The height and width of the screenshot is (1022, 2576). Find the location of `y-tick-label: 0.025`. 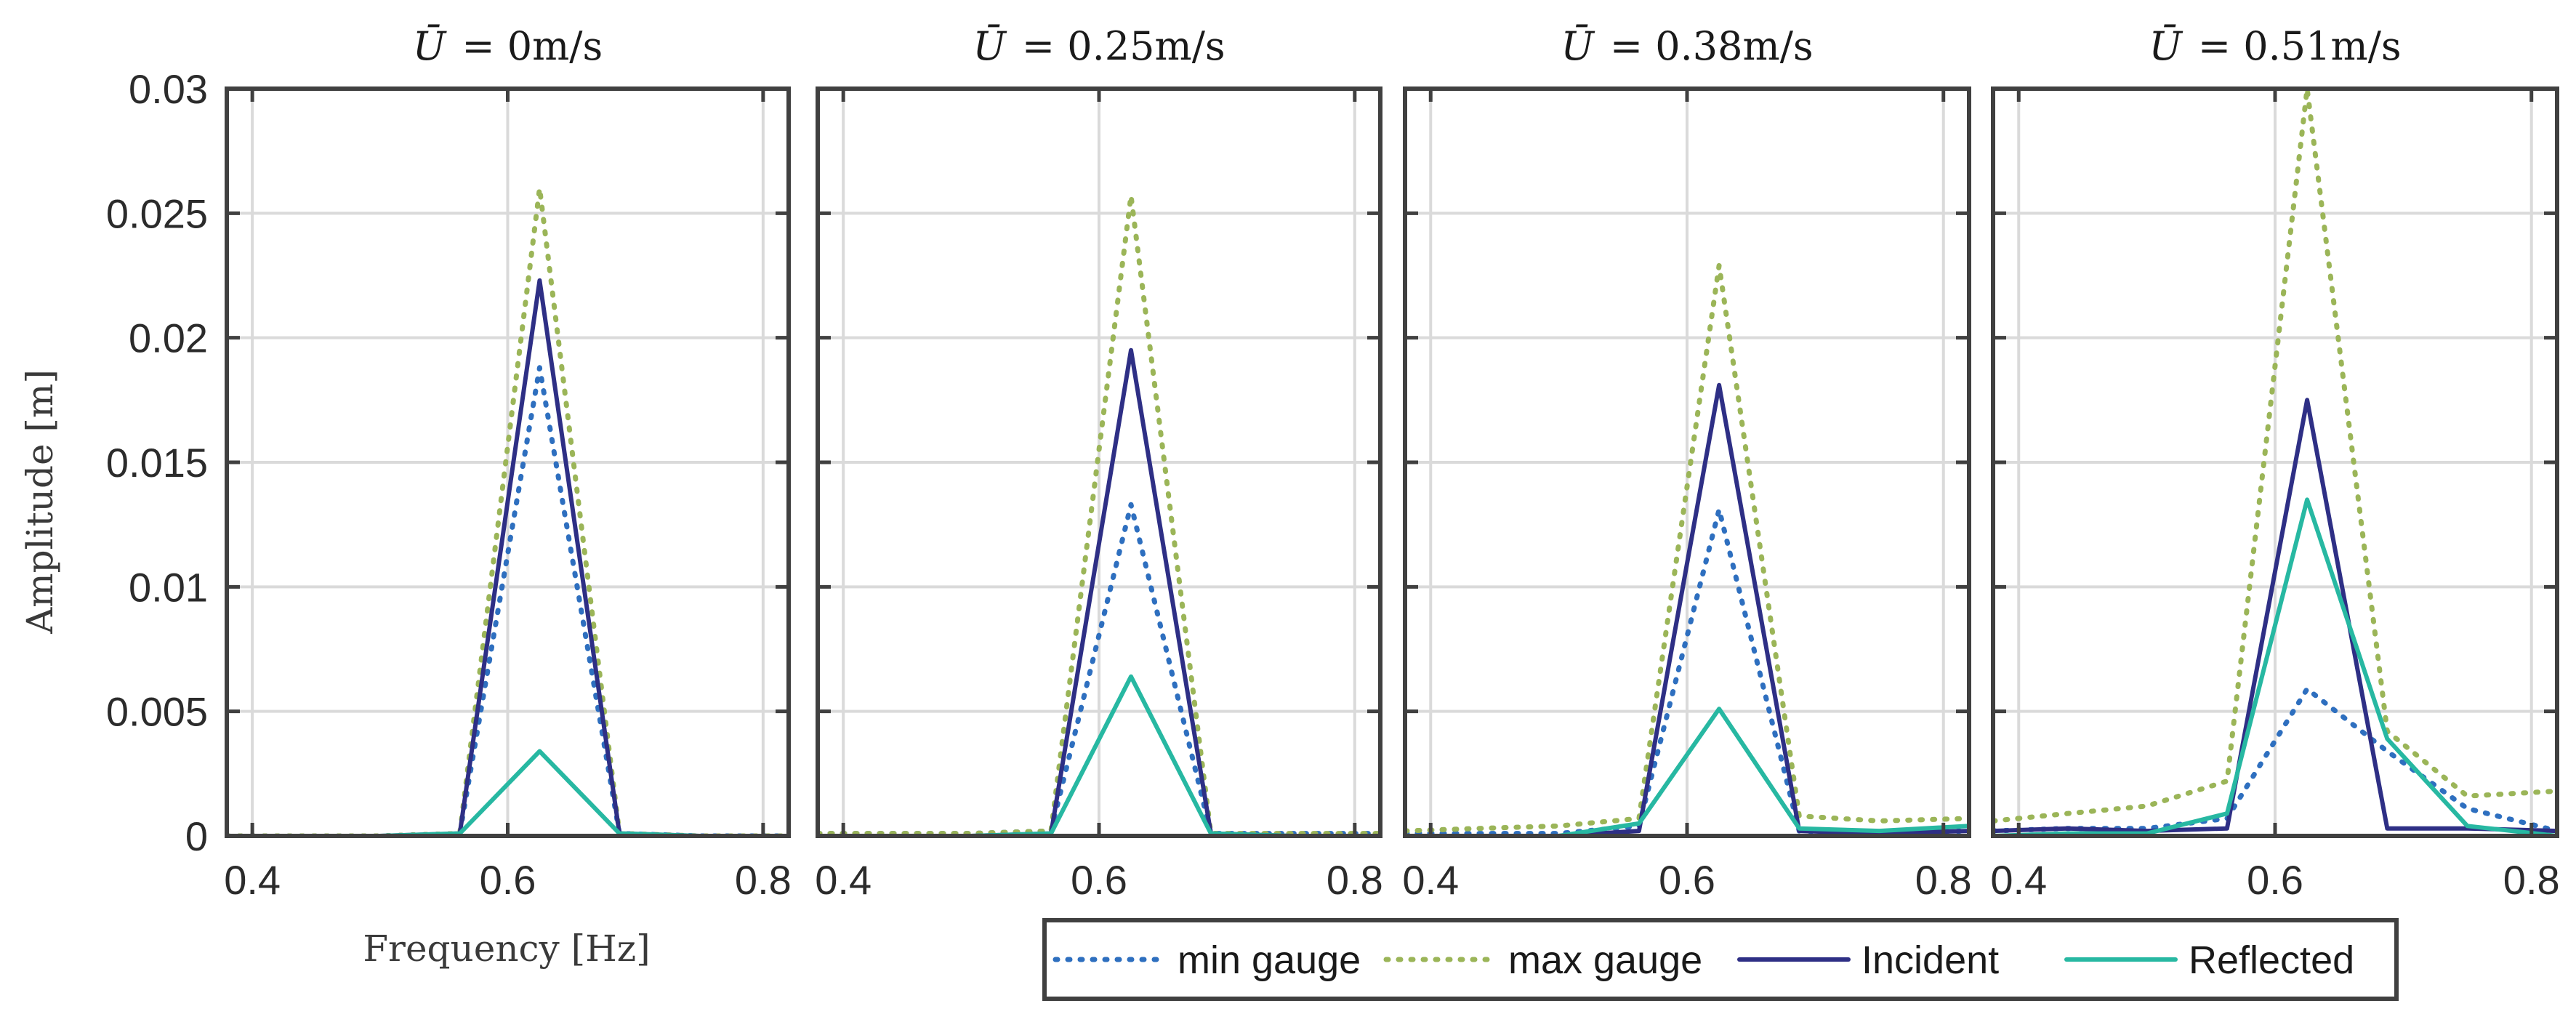

y-tick-label: 0.025 is located at coordinates (157, 213).